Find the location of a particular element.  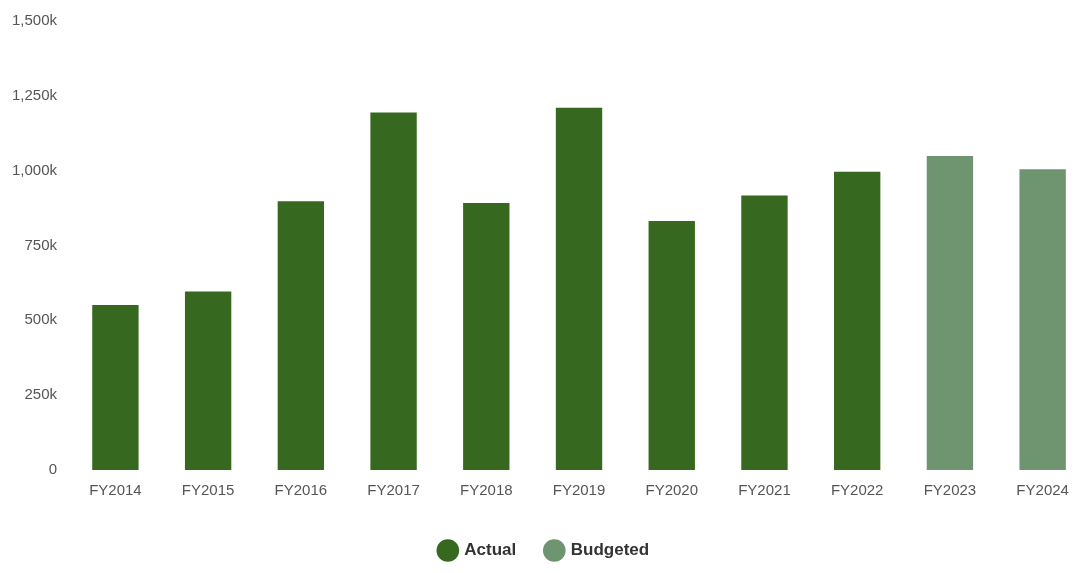

y-tick-label: 250k is located at coordinates (41, 394).